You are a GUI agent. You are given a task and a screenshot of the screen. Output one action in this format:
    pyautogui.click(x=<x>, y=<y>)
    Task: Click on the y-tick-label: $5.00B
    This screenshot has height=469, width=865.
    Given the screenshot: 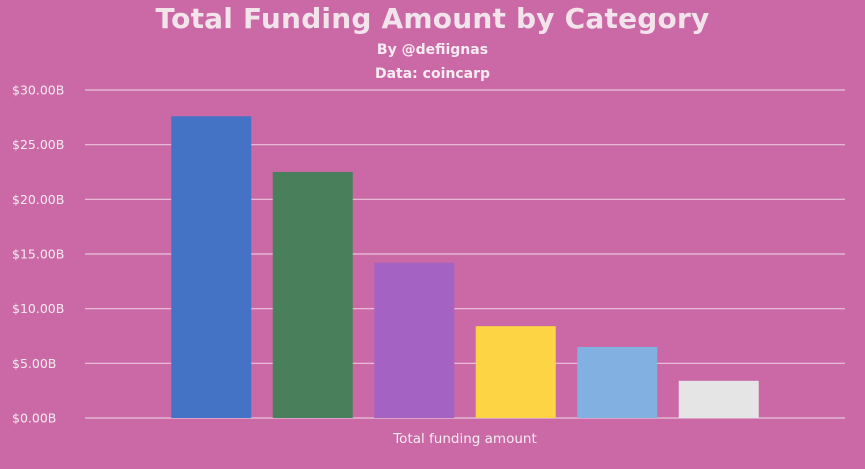 What is the action you would take?
    pyautogui.click(x=34, y=363)
    